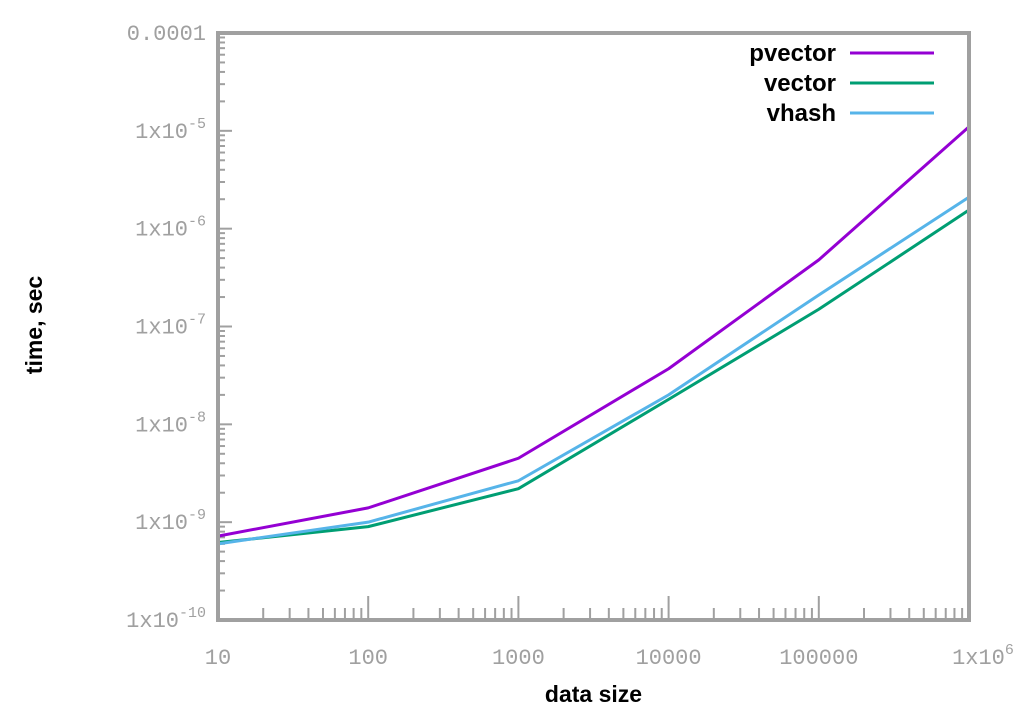 The height and width of the screenshot is (717, 1024). I want to click on legend-label-vector: vector, so click(800, 83).